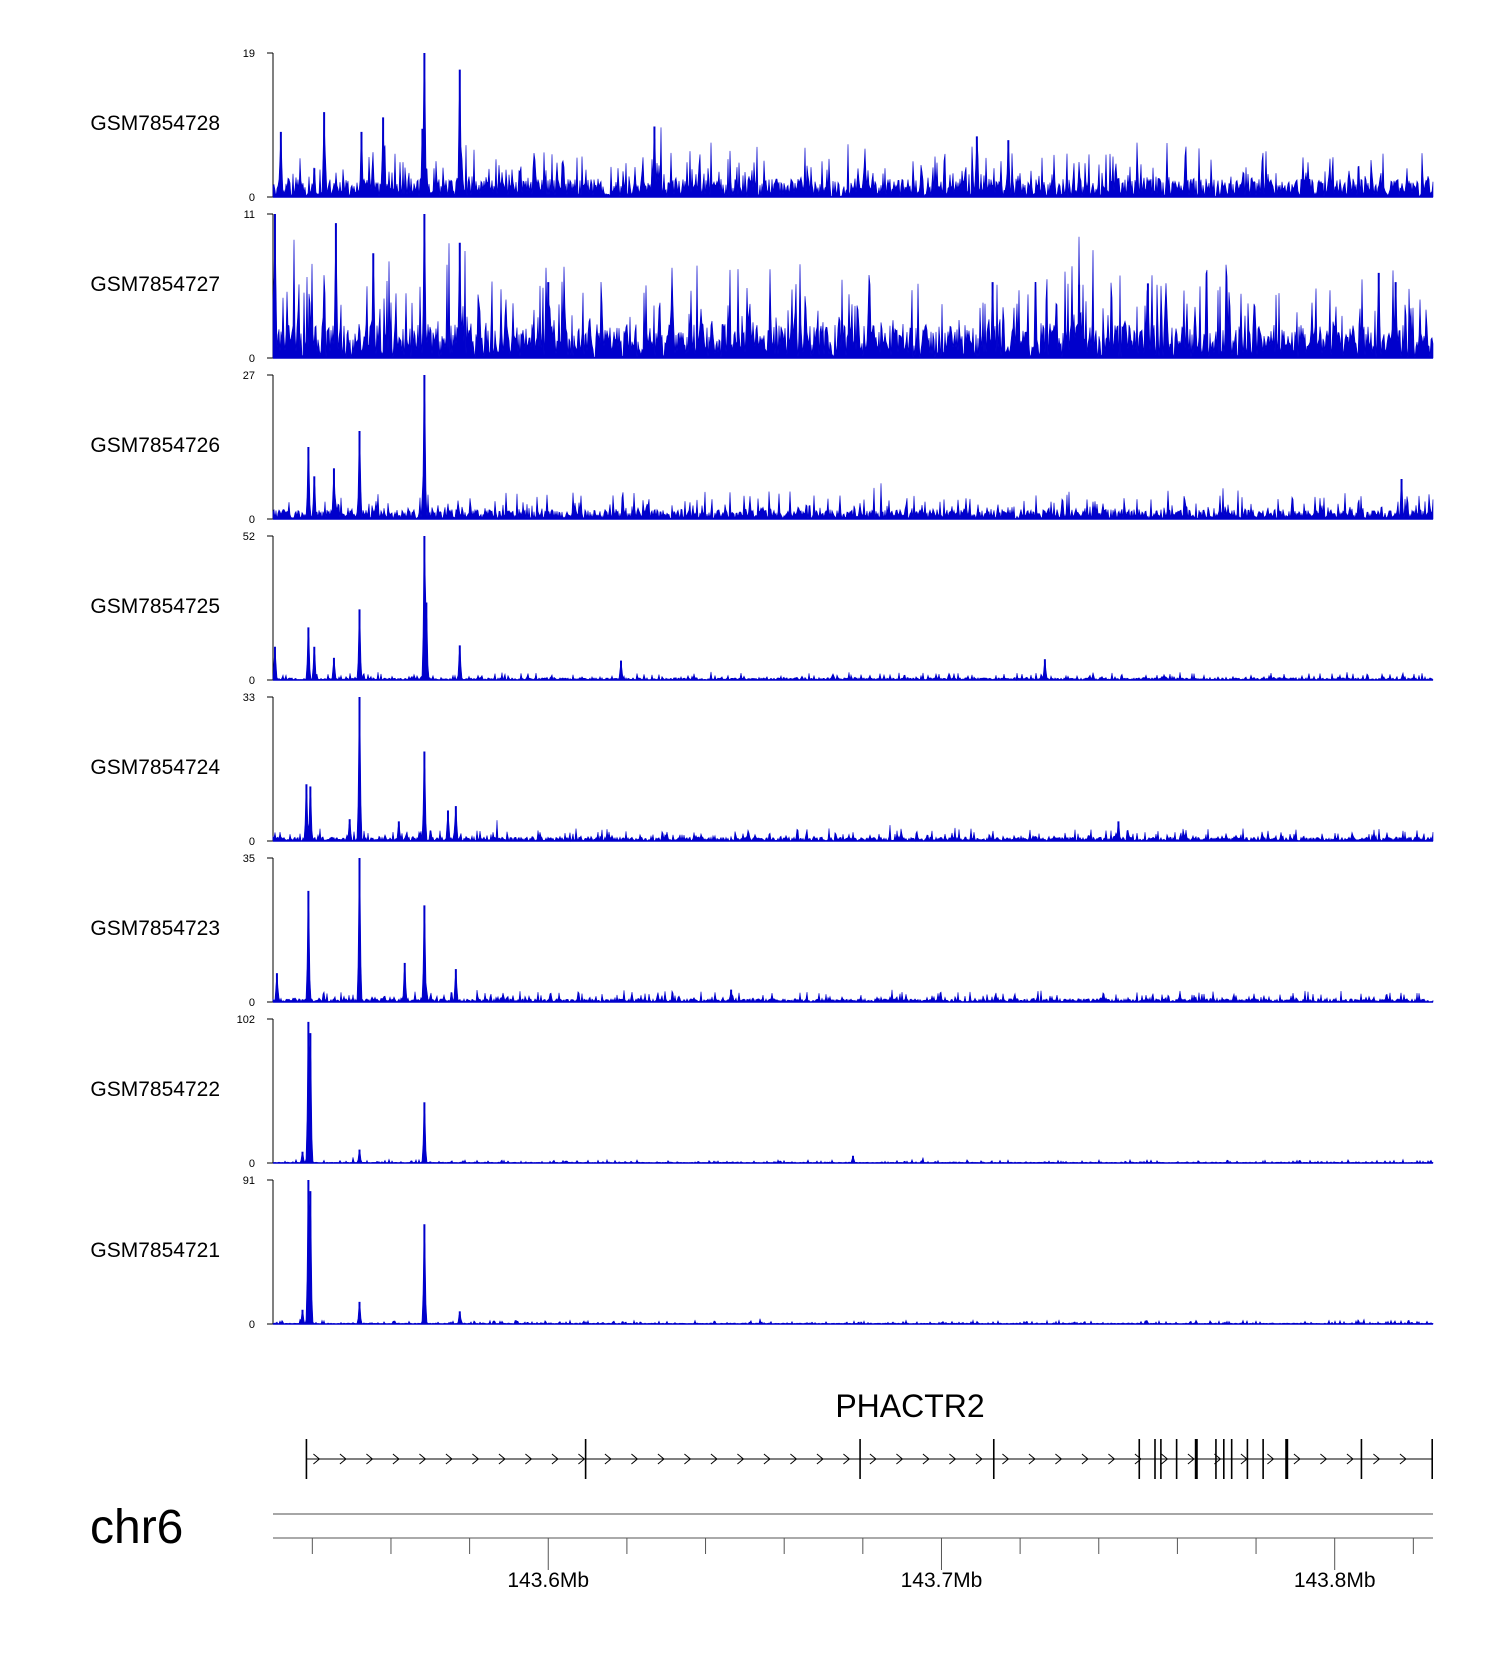  I want to click on track-GSM7854724: GSM7854724 33 0, so click(762, 770).